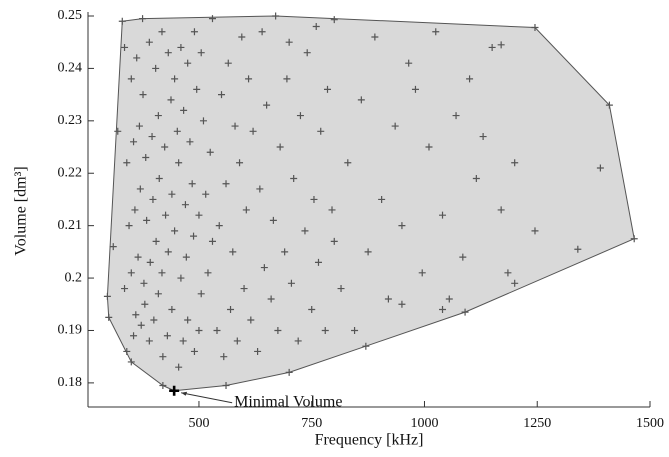 The height and width of the screenshot is (457, 669). I want to click on y-tick-label: 0.24, so click(70, 68).